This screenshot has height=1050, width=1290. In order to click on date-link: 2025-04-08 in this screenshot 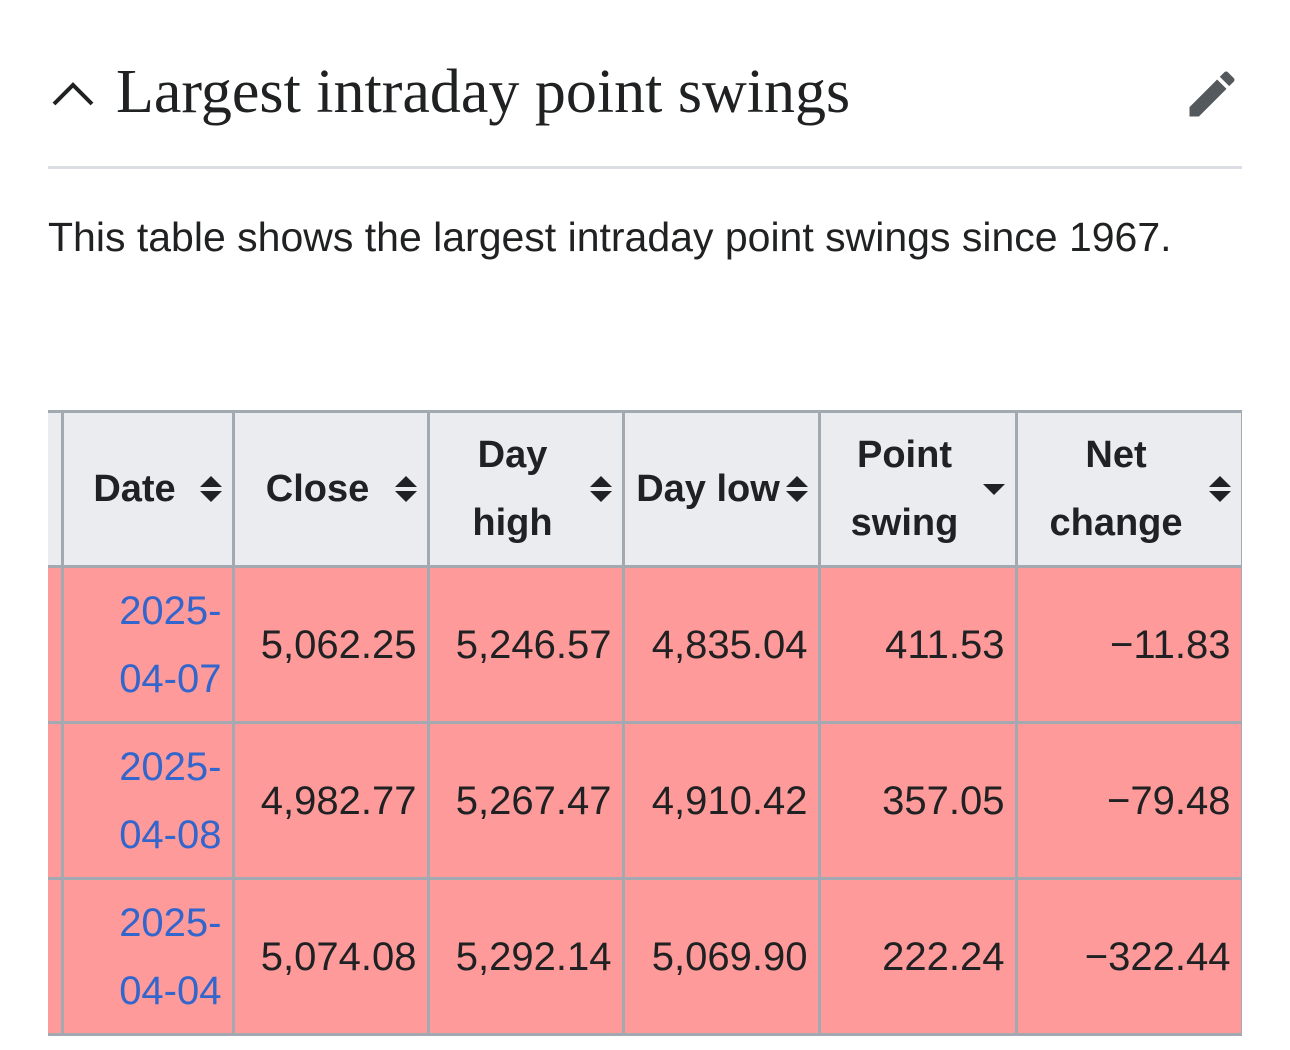, I will do `click(170, 800)`.